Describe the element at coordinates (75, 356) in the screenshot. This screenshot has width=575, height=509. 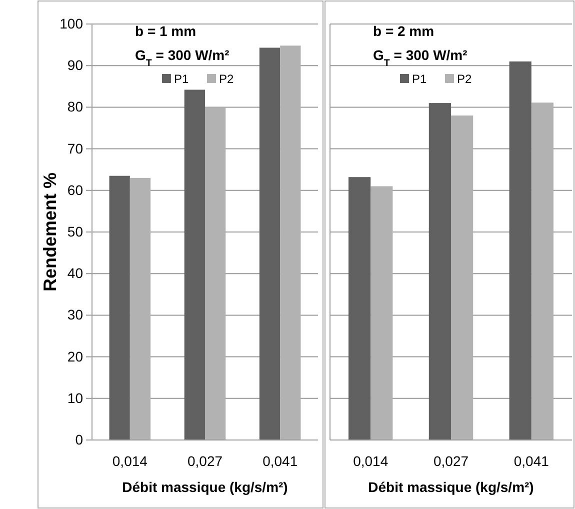
I see `y-tick-label: 20` at that location.